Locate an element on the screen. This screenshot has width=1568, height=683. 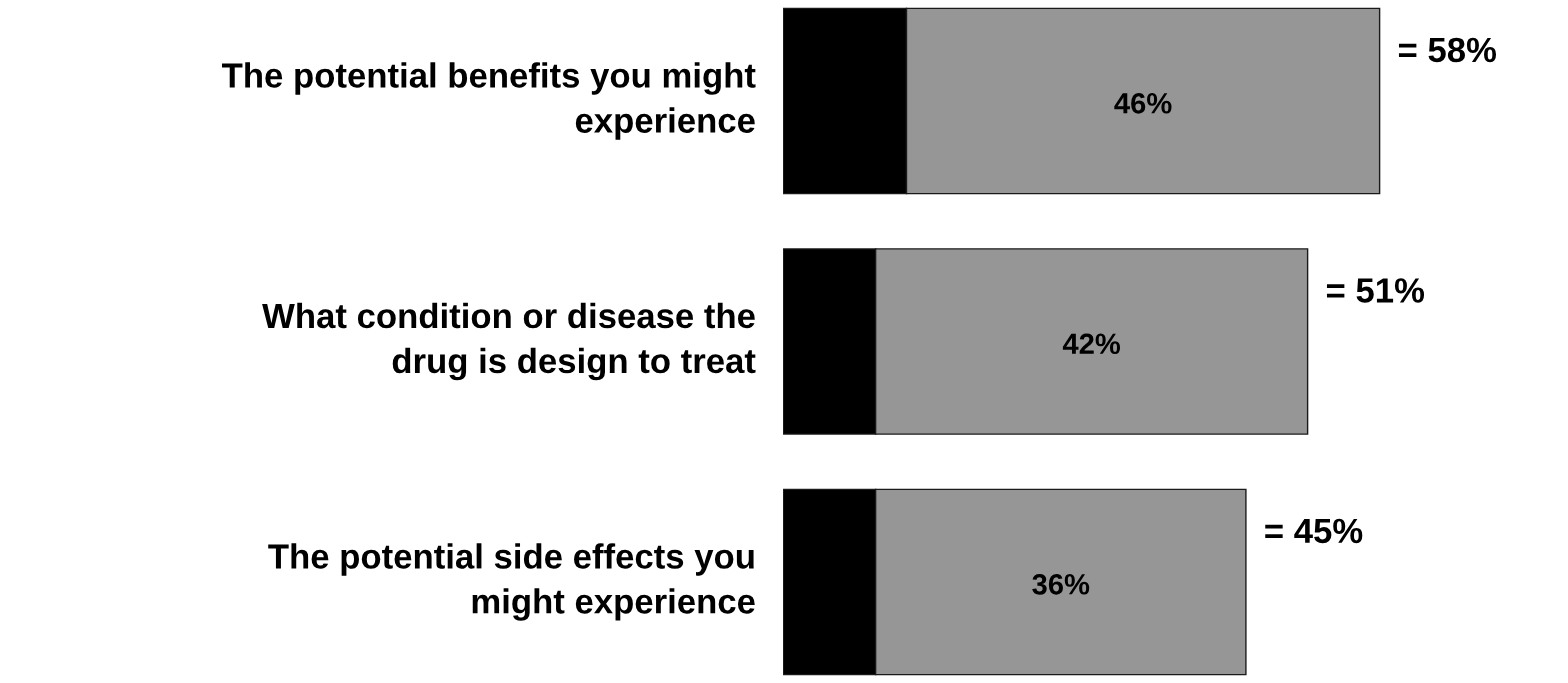
data-label: 36% is located at coordinates (1061, 584).